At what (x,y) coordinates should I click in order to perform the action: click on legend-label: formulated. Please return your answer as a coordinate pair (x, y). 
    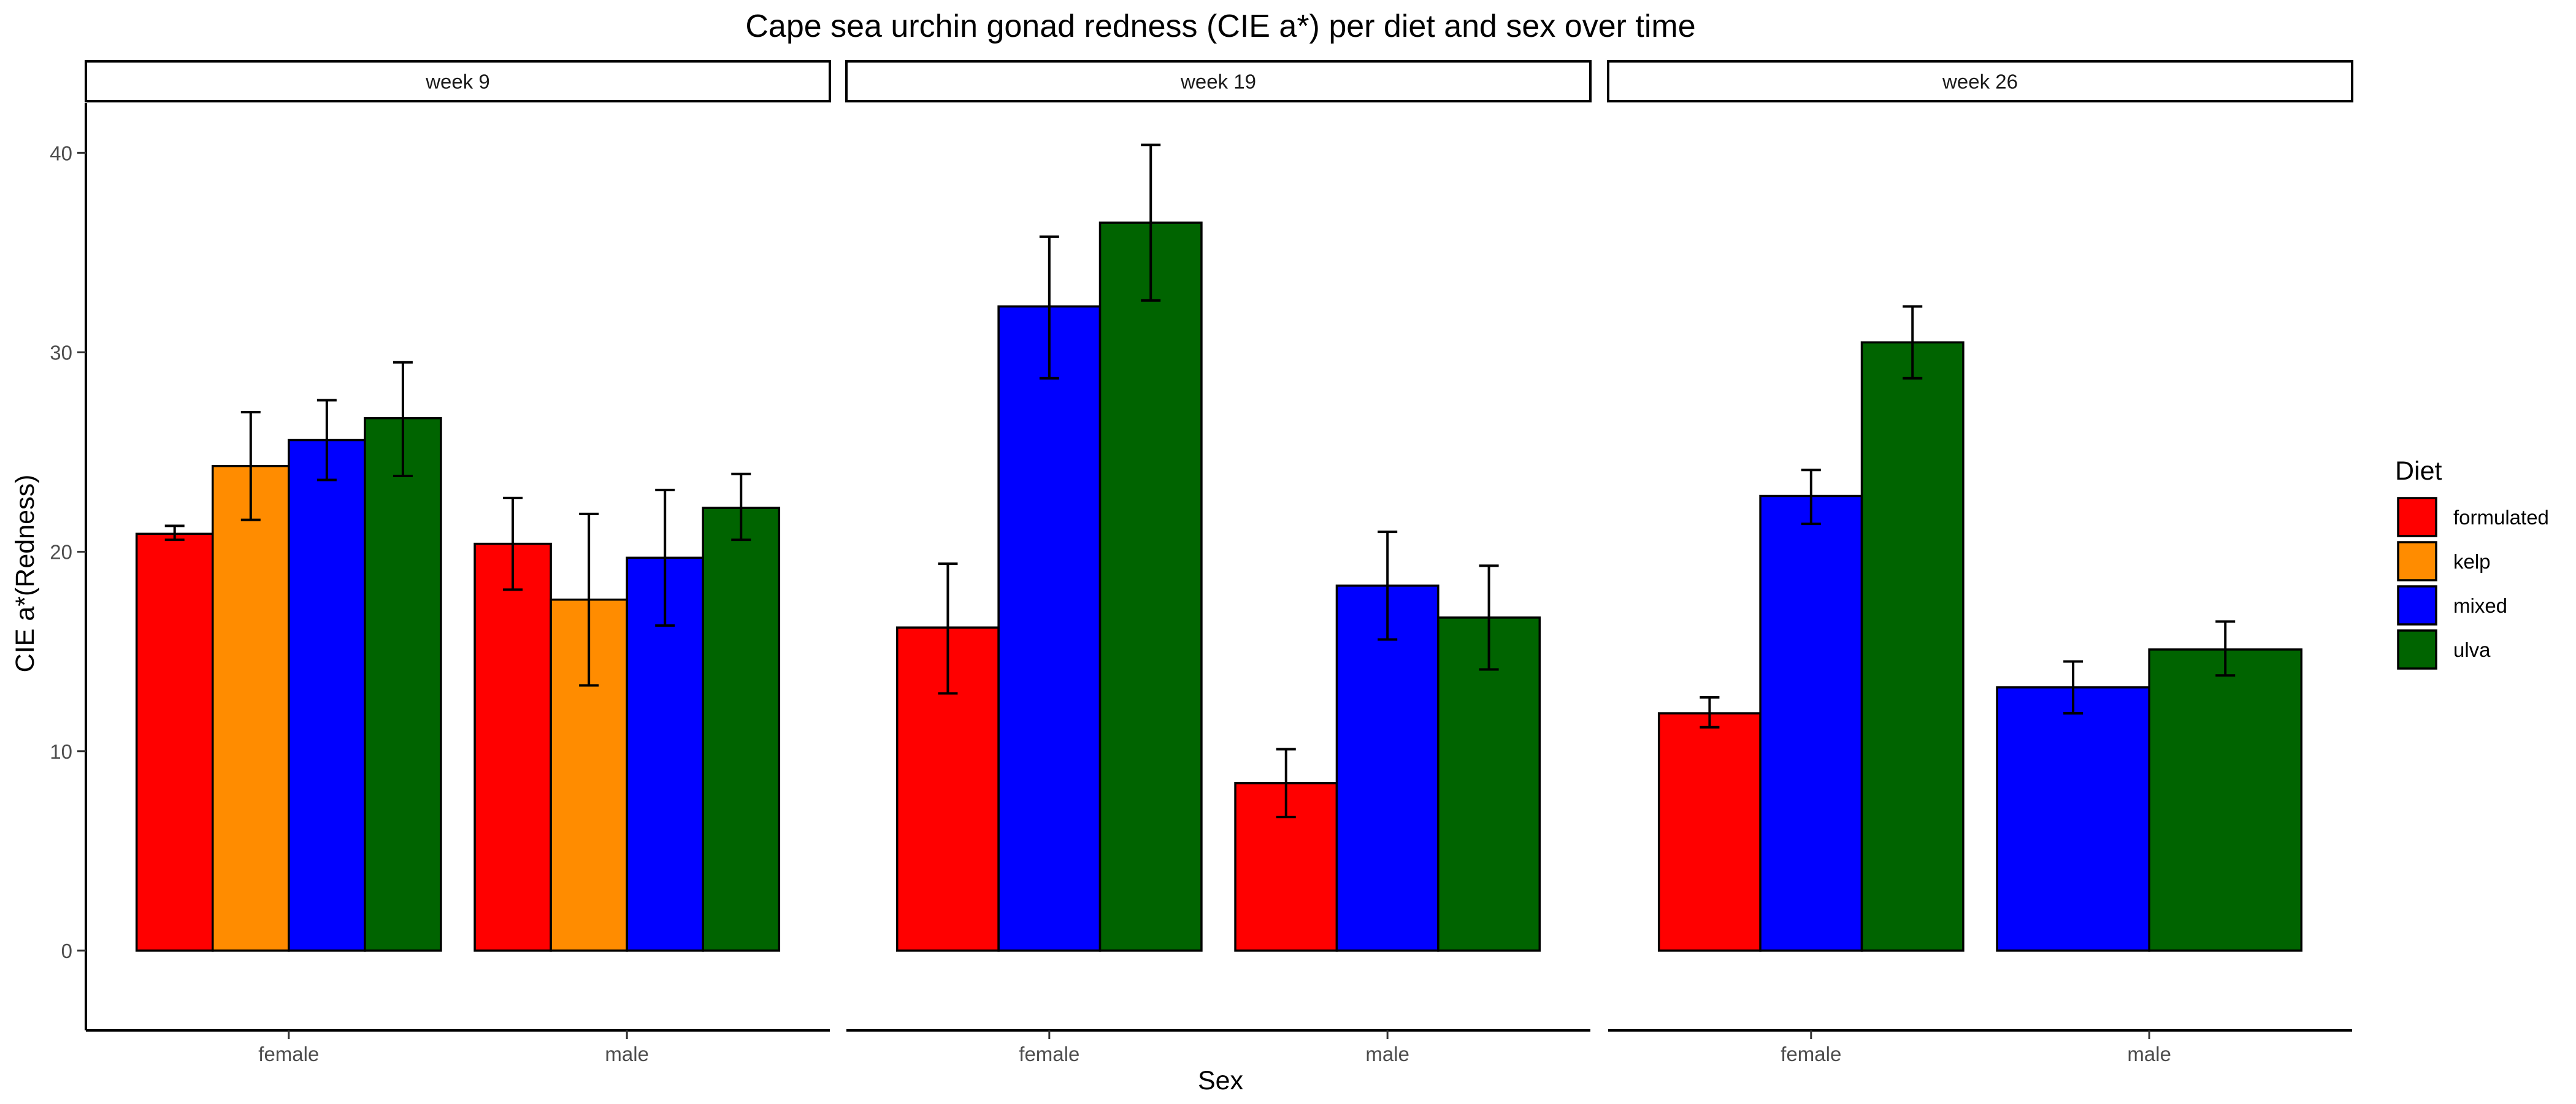
    Looking at the image, I should click on (2501, 517).